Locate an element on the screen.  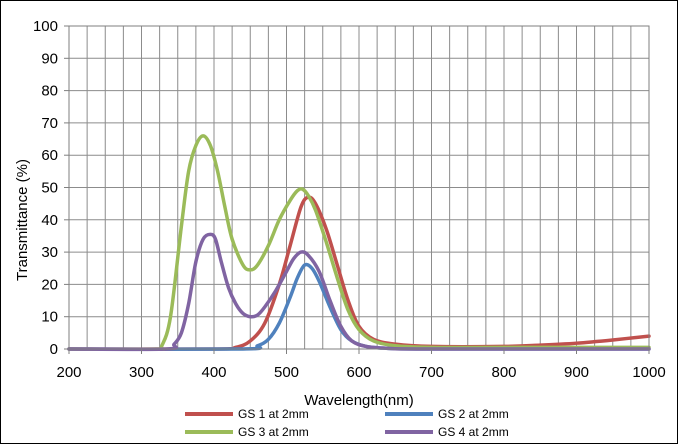
legend-label-4: GS 4 at 2mm is located at coordinates (473, 432).